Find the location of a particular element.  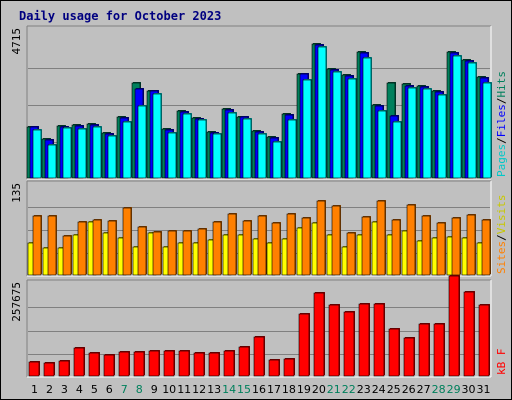

x-tick-label-9: 9 is located at coordinates (154, 389).